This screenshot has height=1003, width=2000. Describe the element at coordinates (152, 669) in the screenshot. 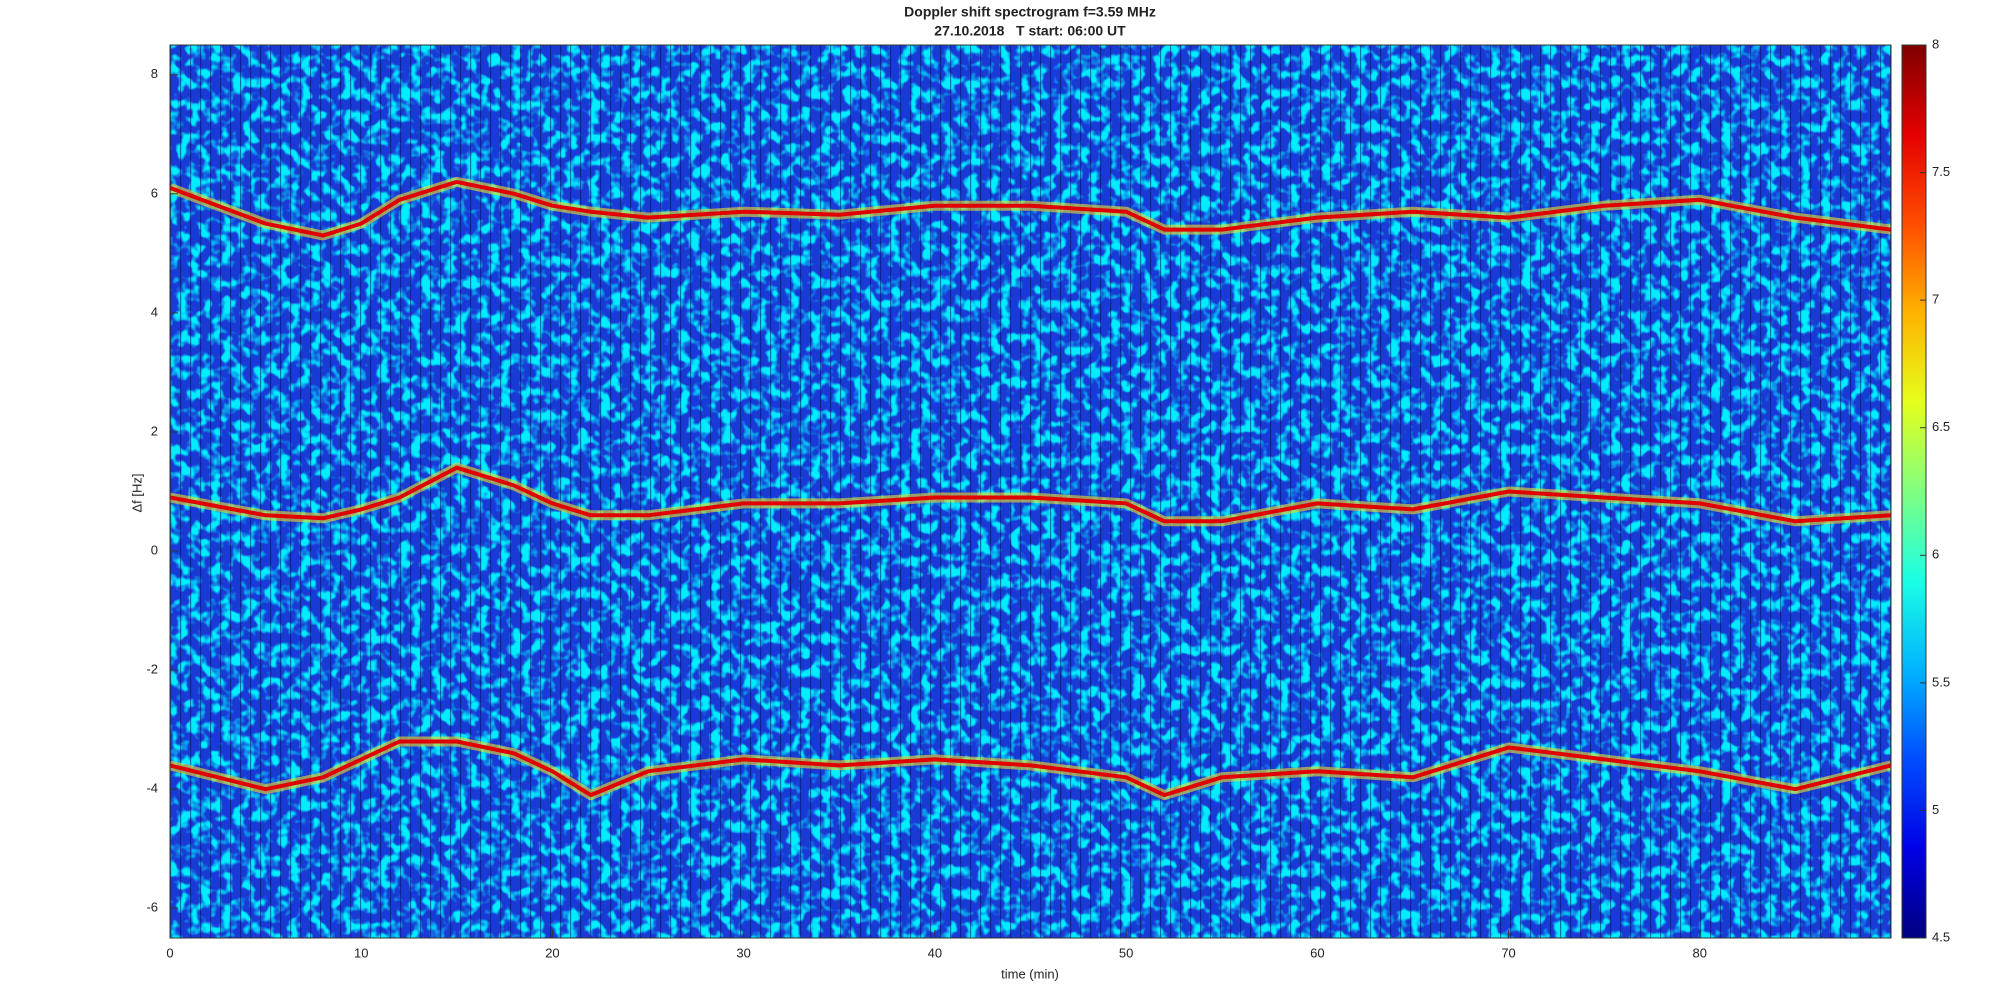

I see `y-tick-label: -2` at that location.